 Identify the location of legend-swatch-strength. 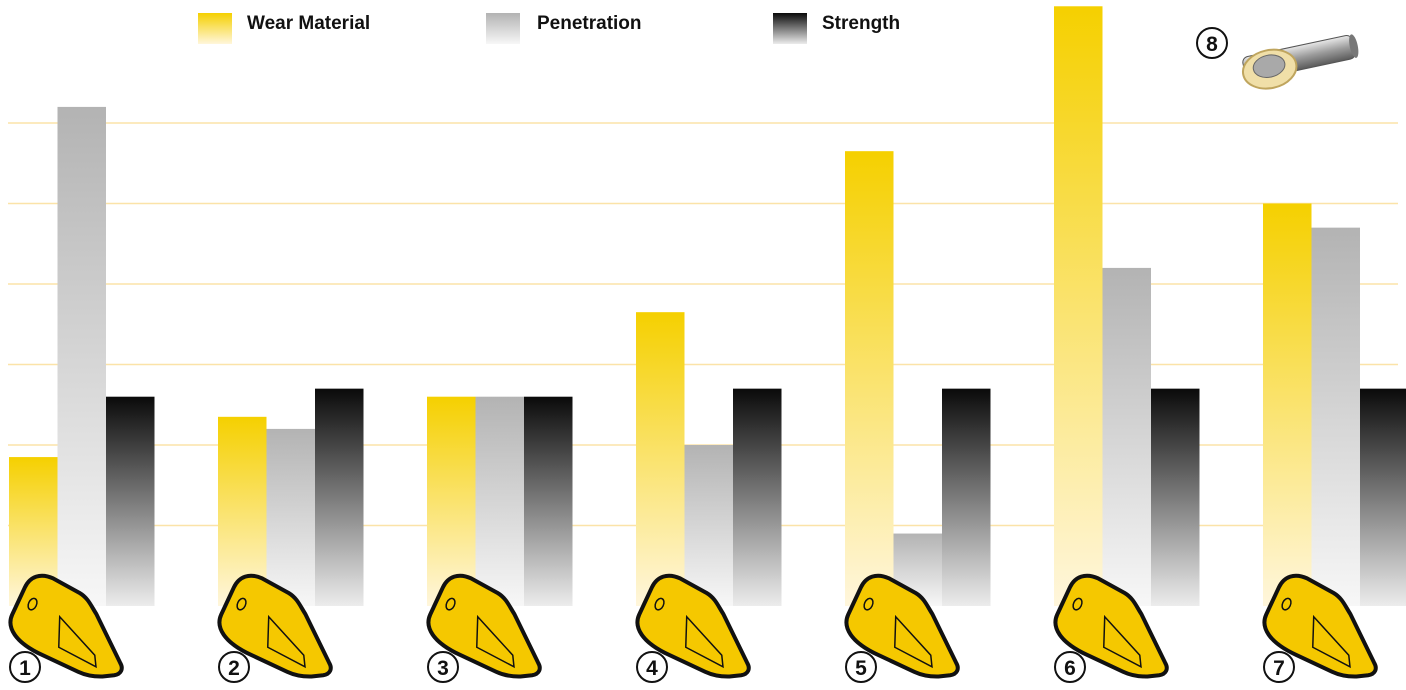
(790, 28).